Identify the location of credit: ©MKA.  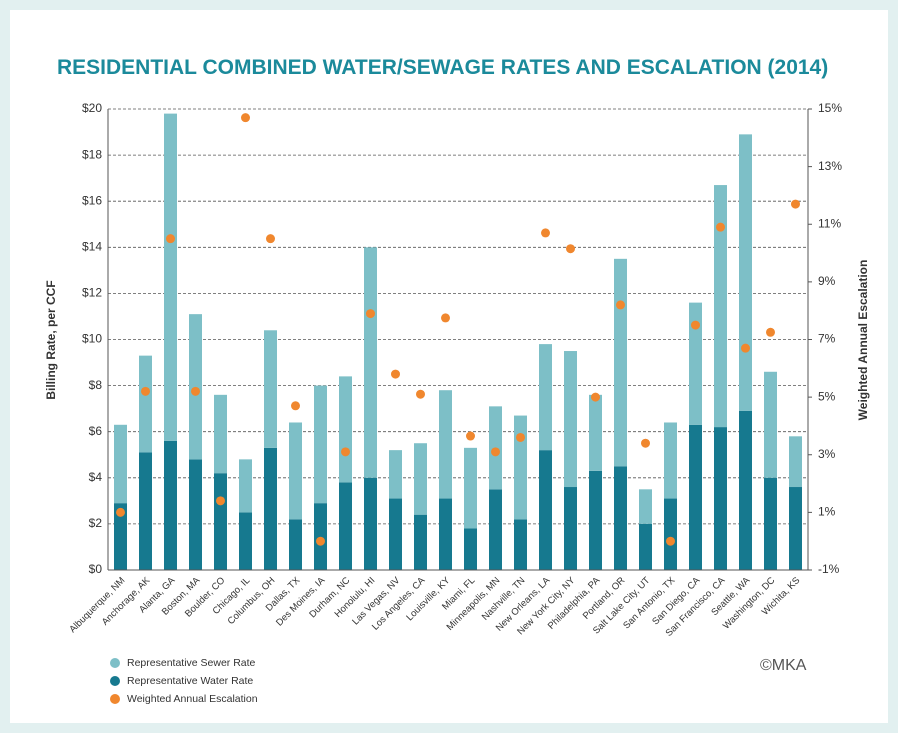
(783, 665).